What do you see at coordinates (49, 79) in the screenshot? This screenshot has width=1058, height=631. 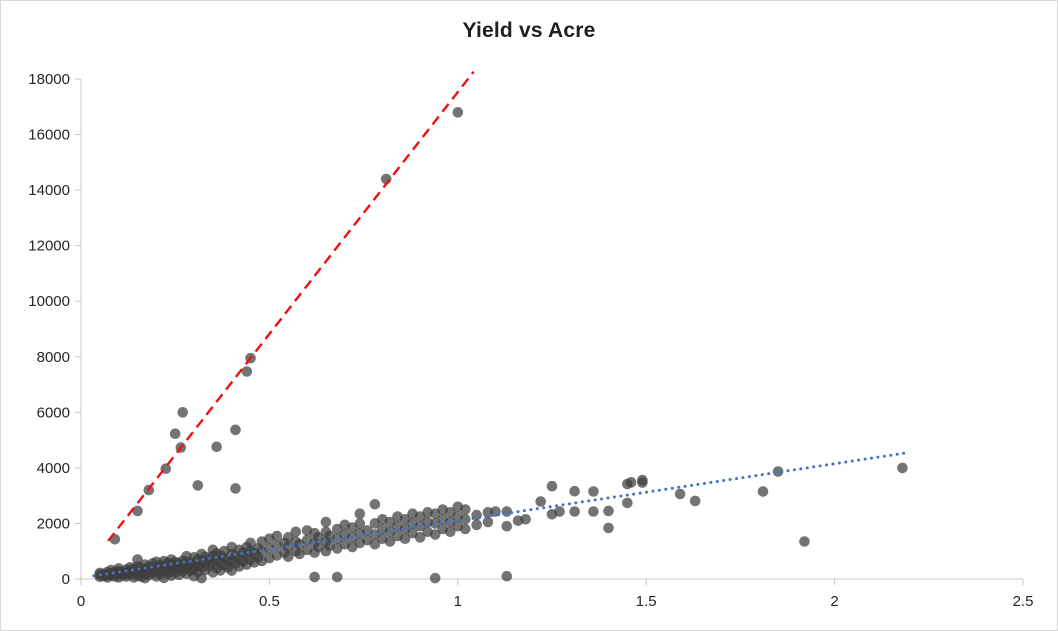 I see `y-tick-label: 18000` at bounding box center [49, 79].